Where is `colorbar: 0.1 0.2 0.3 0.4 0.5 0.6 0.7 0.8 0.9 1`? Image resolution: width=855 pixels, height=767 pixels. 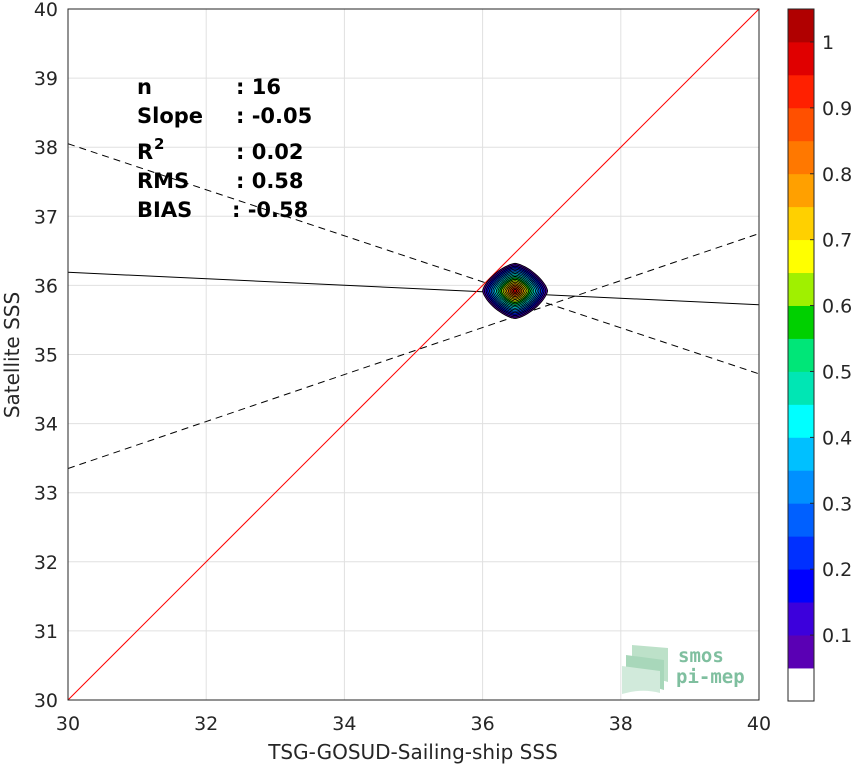 colorbar: 0.1 0.2 0.3 0.4 0.5 0.6 0.7 0.8 0.9 1 is located at coordinates (819, 355).